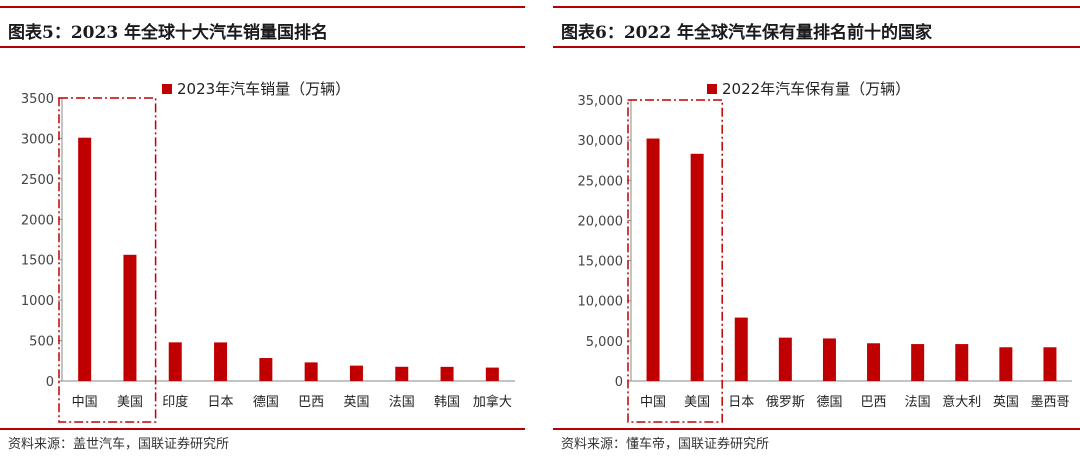 This screenshot has height=460, width=1080. I want to click on y-tick-label: 10,000, so click(601, 302).